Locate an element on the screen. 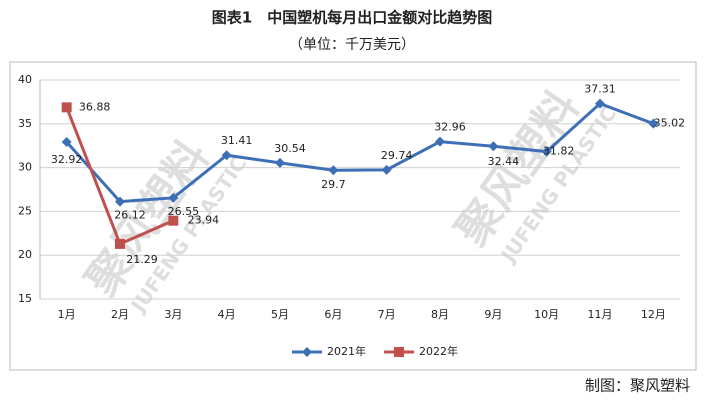 This screenshot has height=405, width=704. y-tick-label: 35 is located at coordinates (25, 123).